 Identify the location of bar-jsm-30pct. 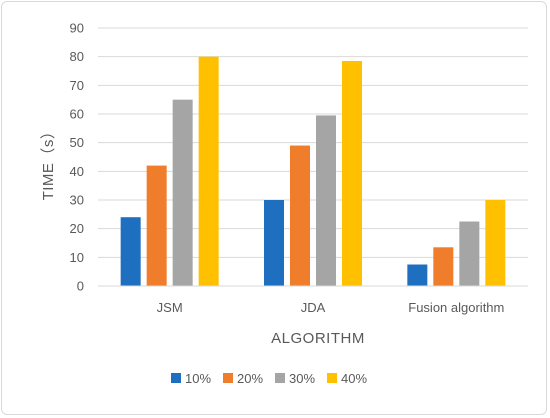
(182, 193).